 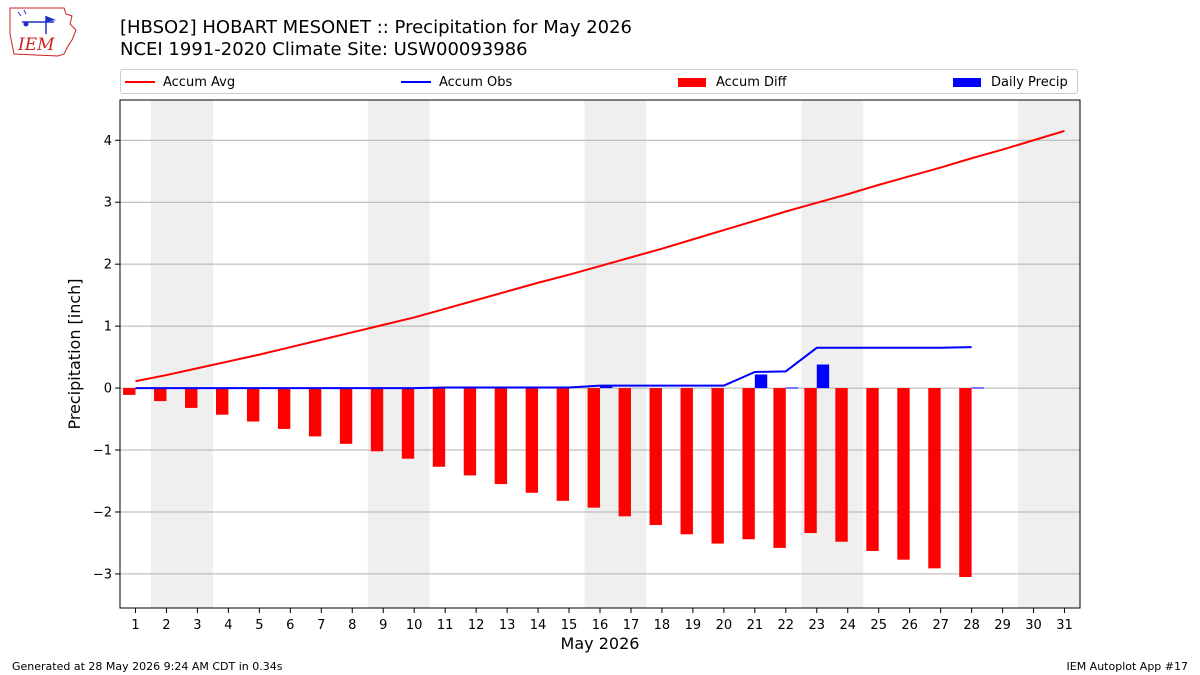 I want to click on x-tick-label: 19, so click(x=693, y=625).